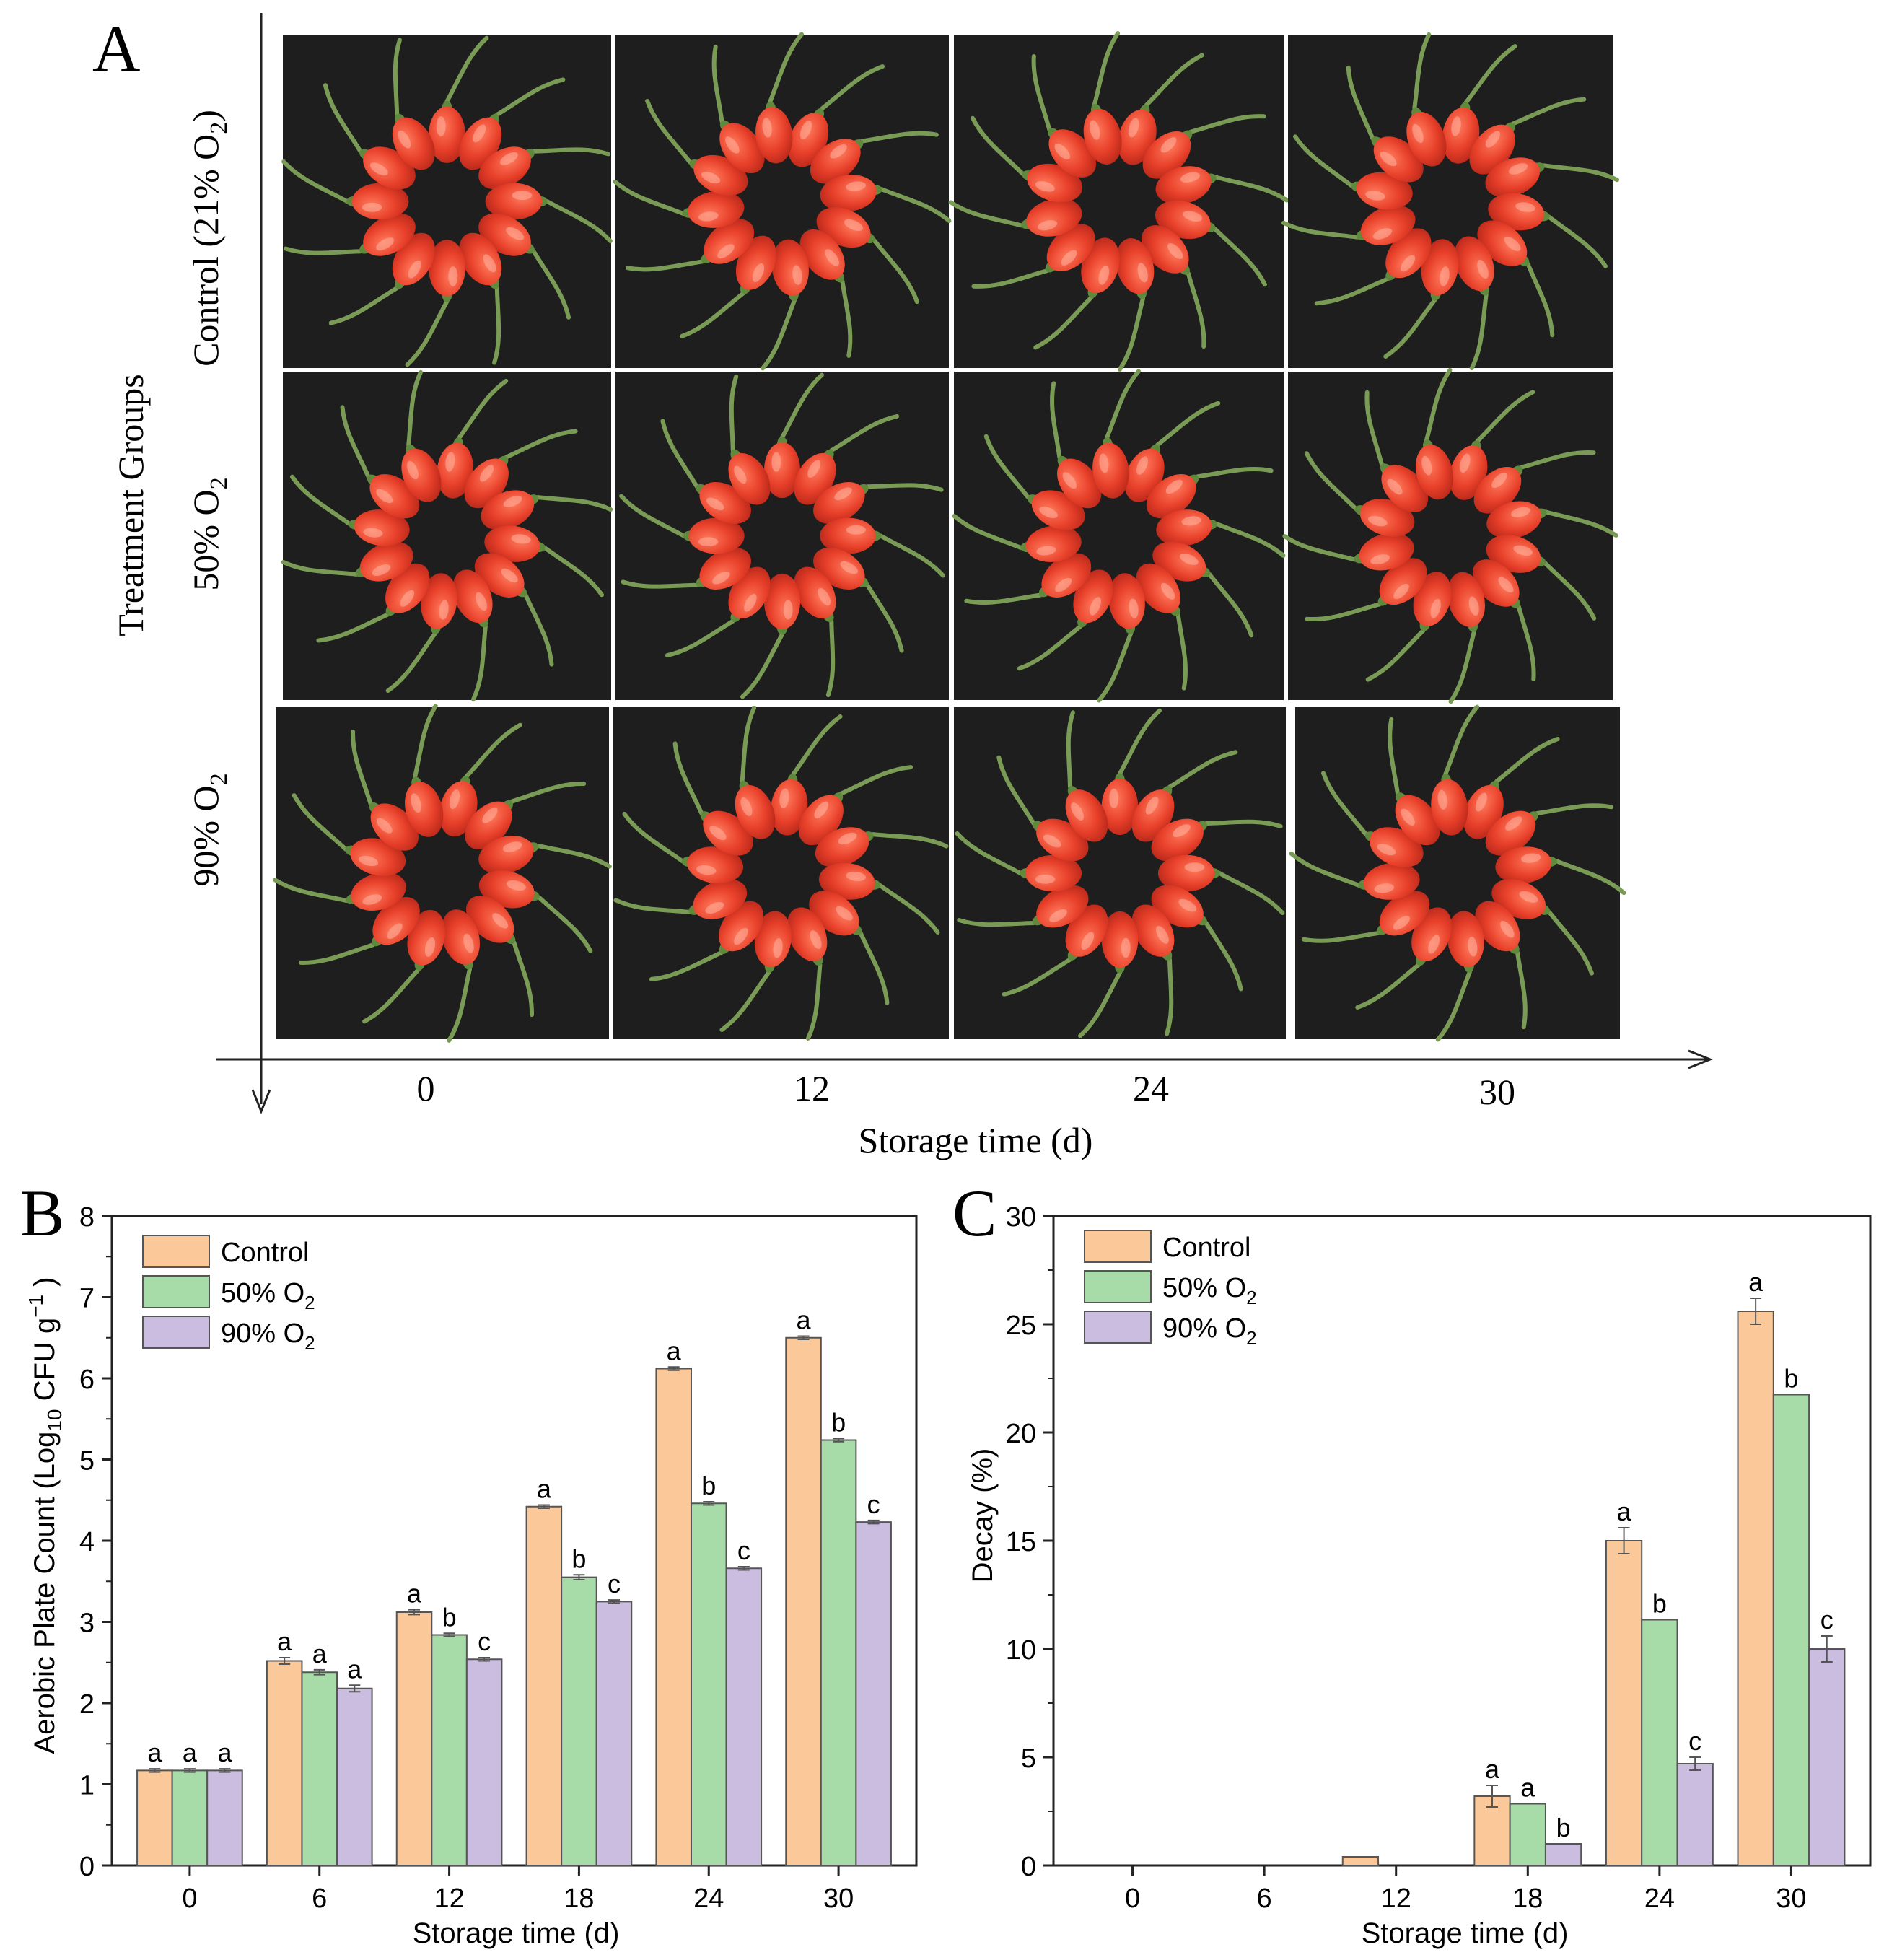 The height and width of the screenshot is (1960, 1884). Describe the element at coordinates (1021, 1434) in the screenshot. I see `y-tick-label: 20` at that location.